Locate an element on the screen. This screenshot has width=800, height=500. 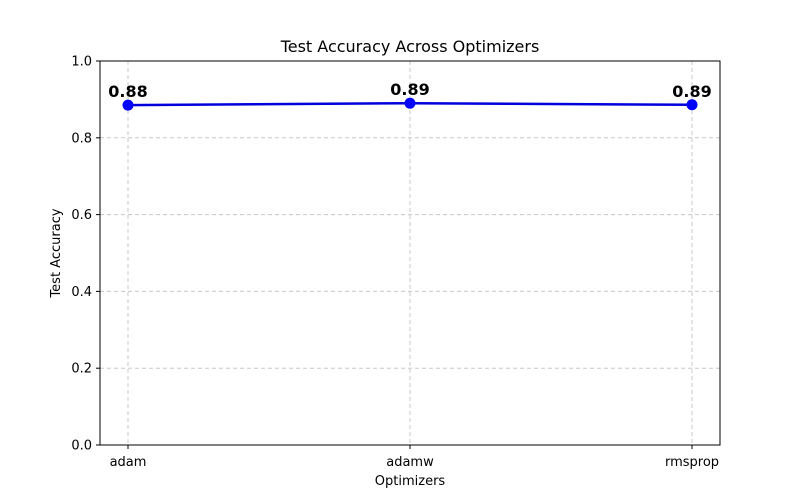
y-tick-label: 0.4 is located at coordinates (81, 292).